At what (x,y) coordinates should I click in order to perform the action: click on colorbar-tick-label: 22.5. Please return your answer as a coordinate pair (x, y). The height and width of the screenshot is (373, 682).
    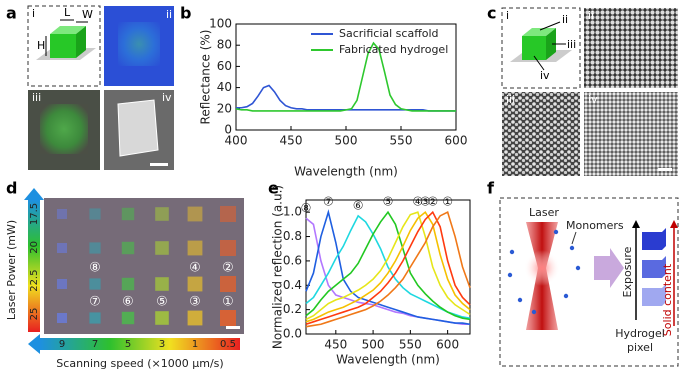
    Looking at the image, I should click on (34, 281).